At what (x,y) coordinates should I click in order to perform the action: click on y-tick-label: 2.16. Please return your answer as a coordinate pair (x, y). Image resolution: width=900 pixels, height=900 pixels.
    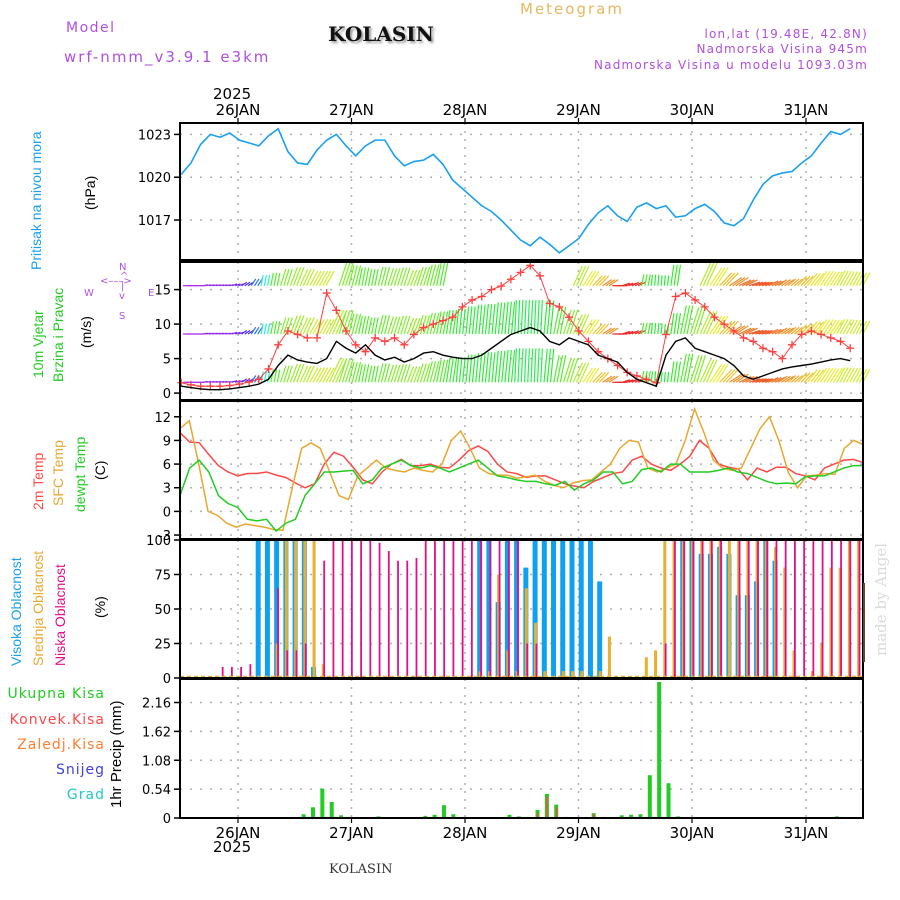
    Looking at the image, I should click on (156, 704).